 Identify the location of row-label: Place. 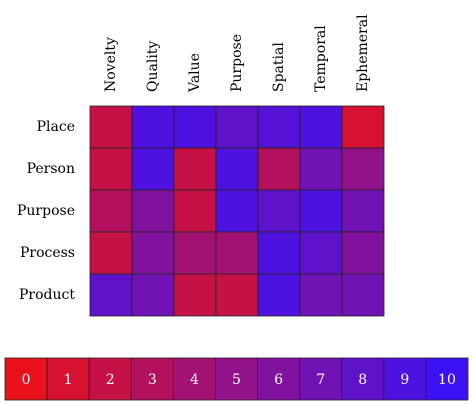
(56, 127).